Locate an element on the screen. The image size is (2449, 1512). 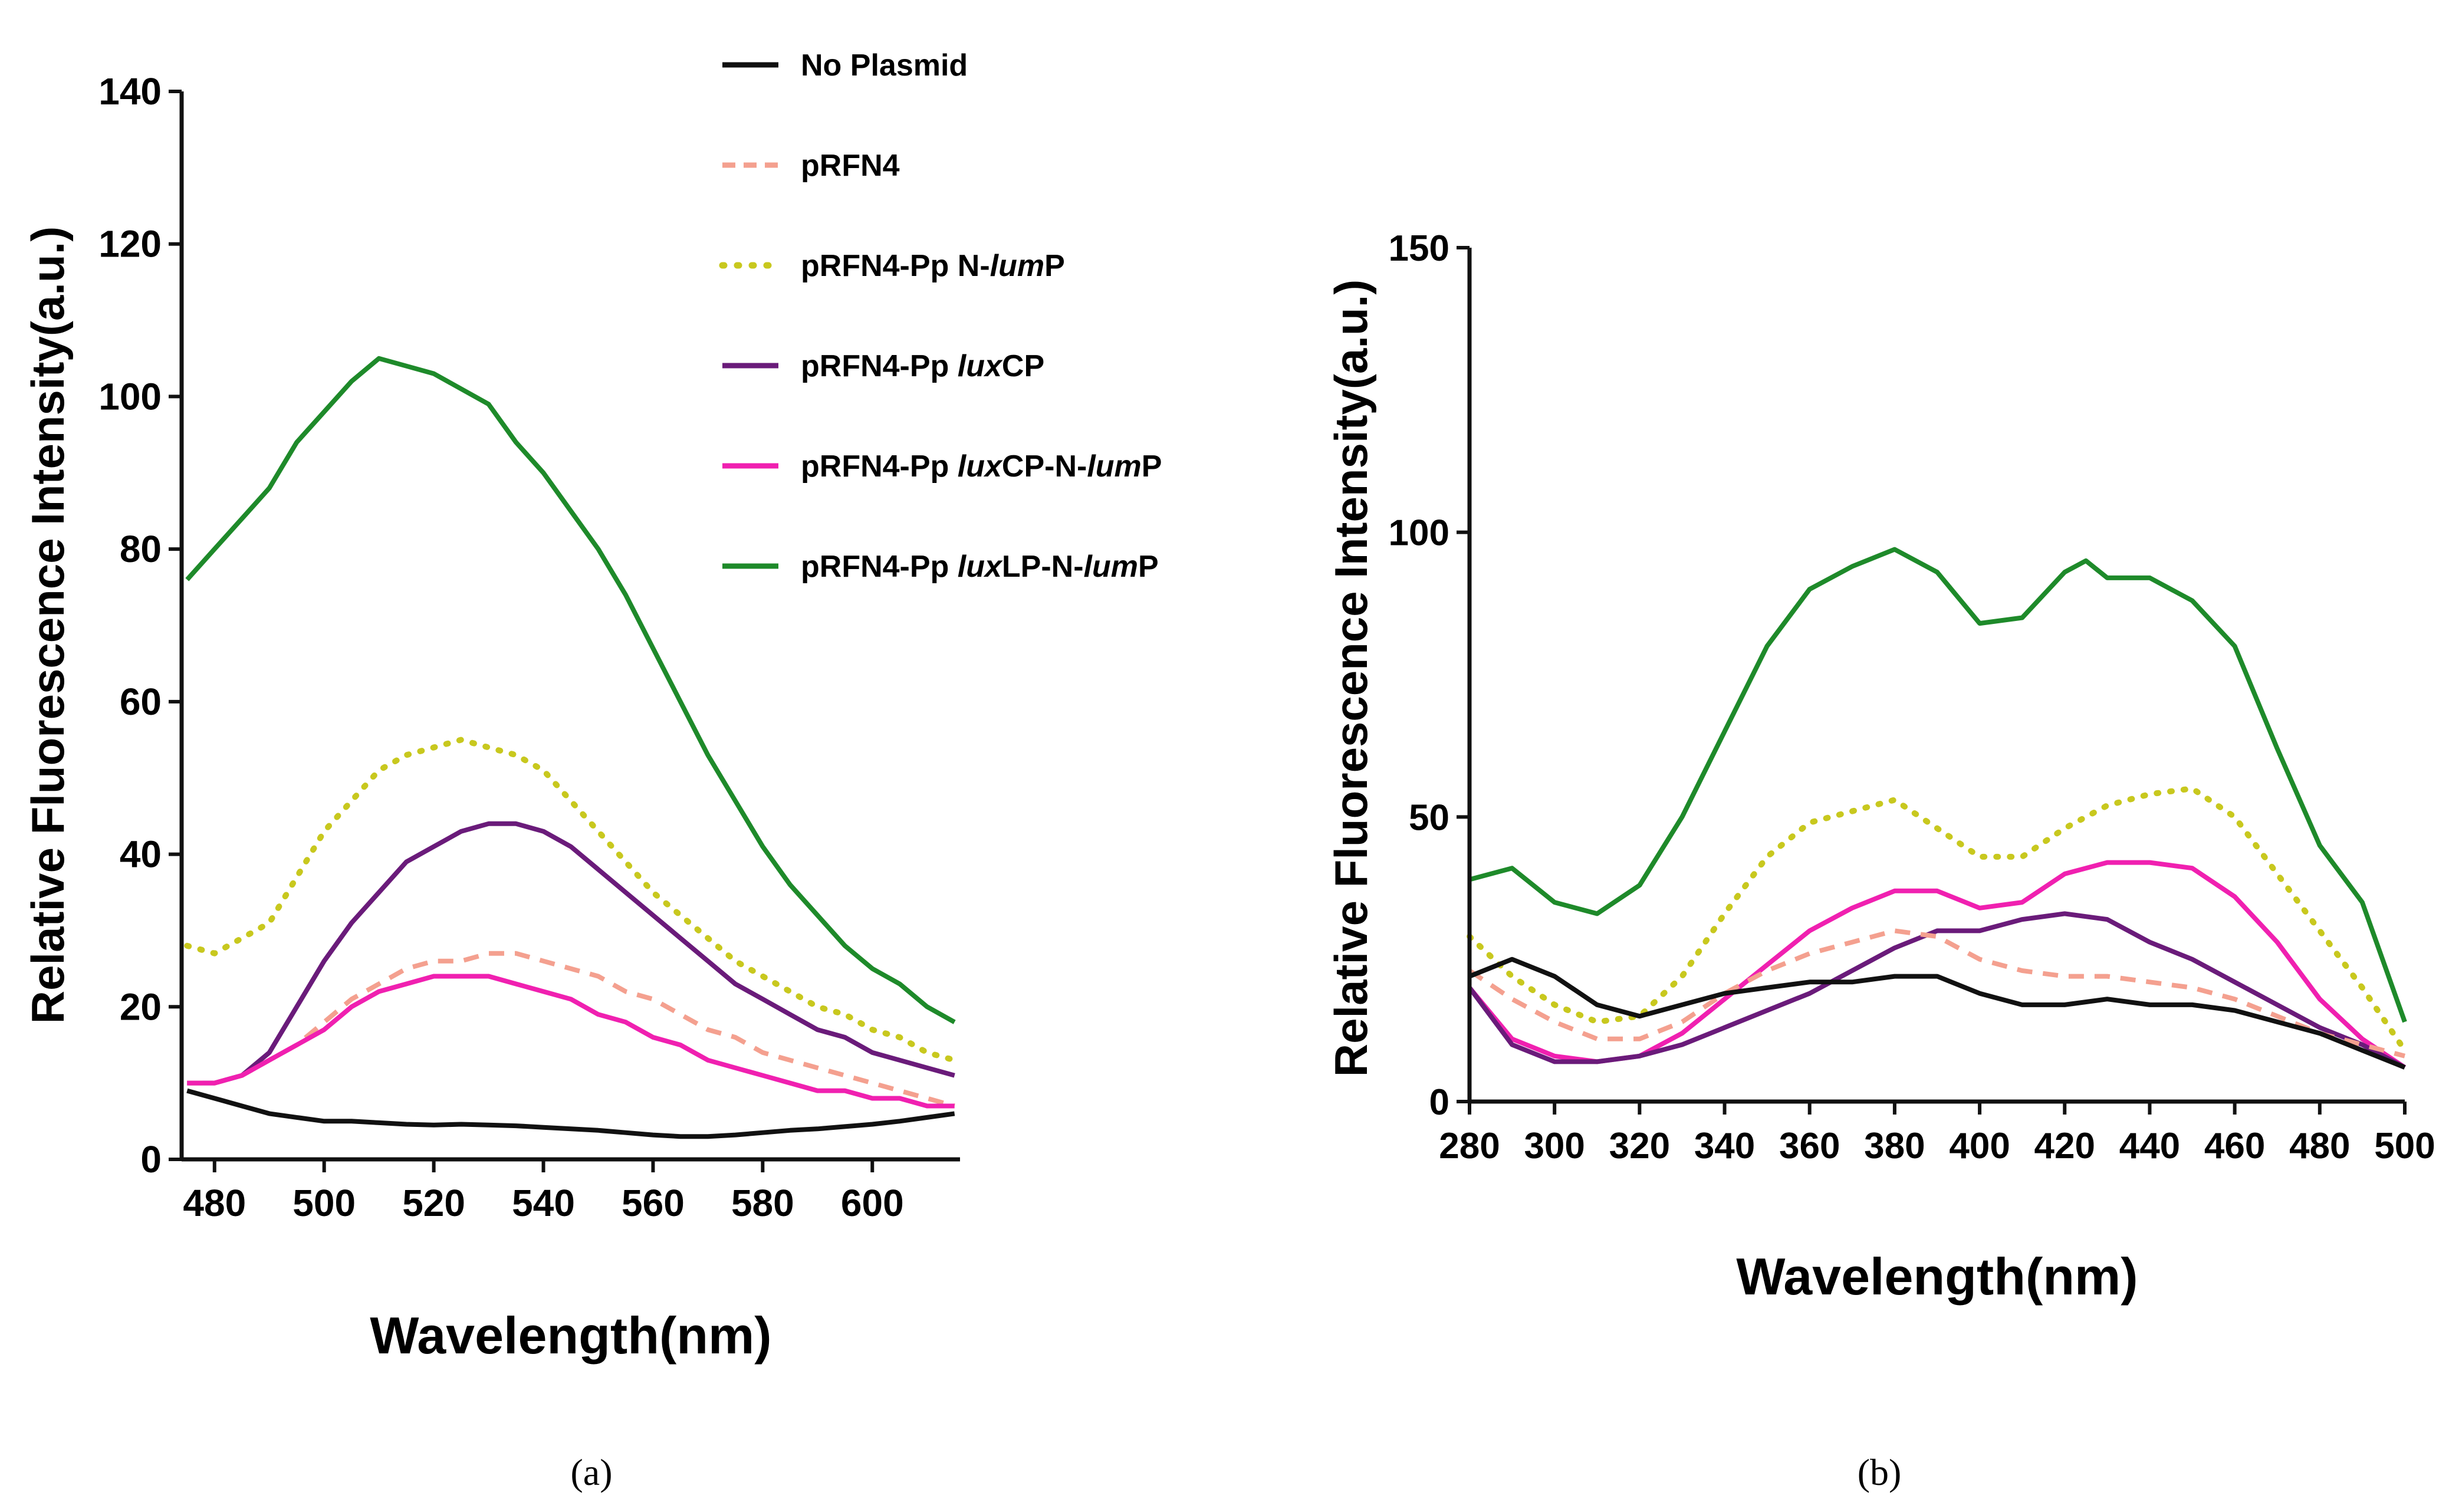
panel-b-series-prfn4-pp-luxlp-n-lump is located at coordinates (1937, 785).